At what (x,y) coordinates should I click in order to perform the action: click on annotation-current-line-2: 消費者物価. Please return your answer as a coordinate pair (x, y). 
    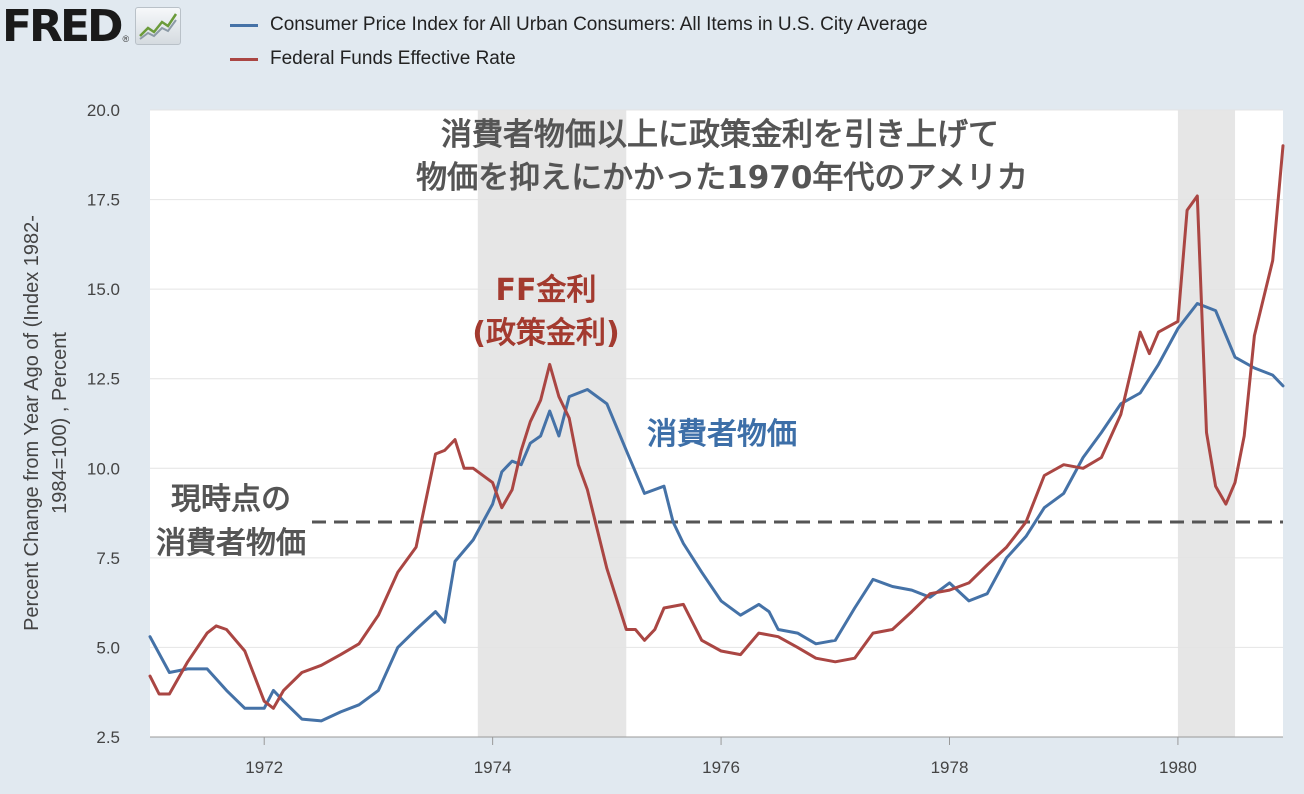
    Looking at the image, I should click on (231, 543).